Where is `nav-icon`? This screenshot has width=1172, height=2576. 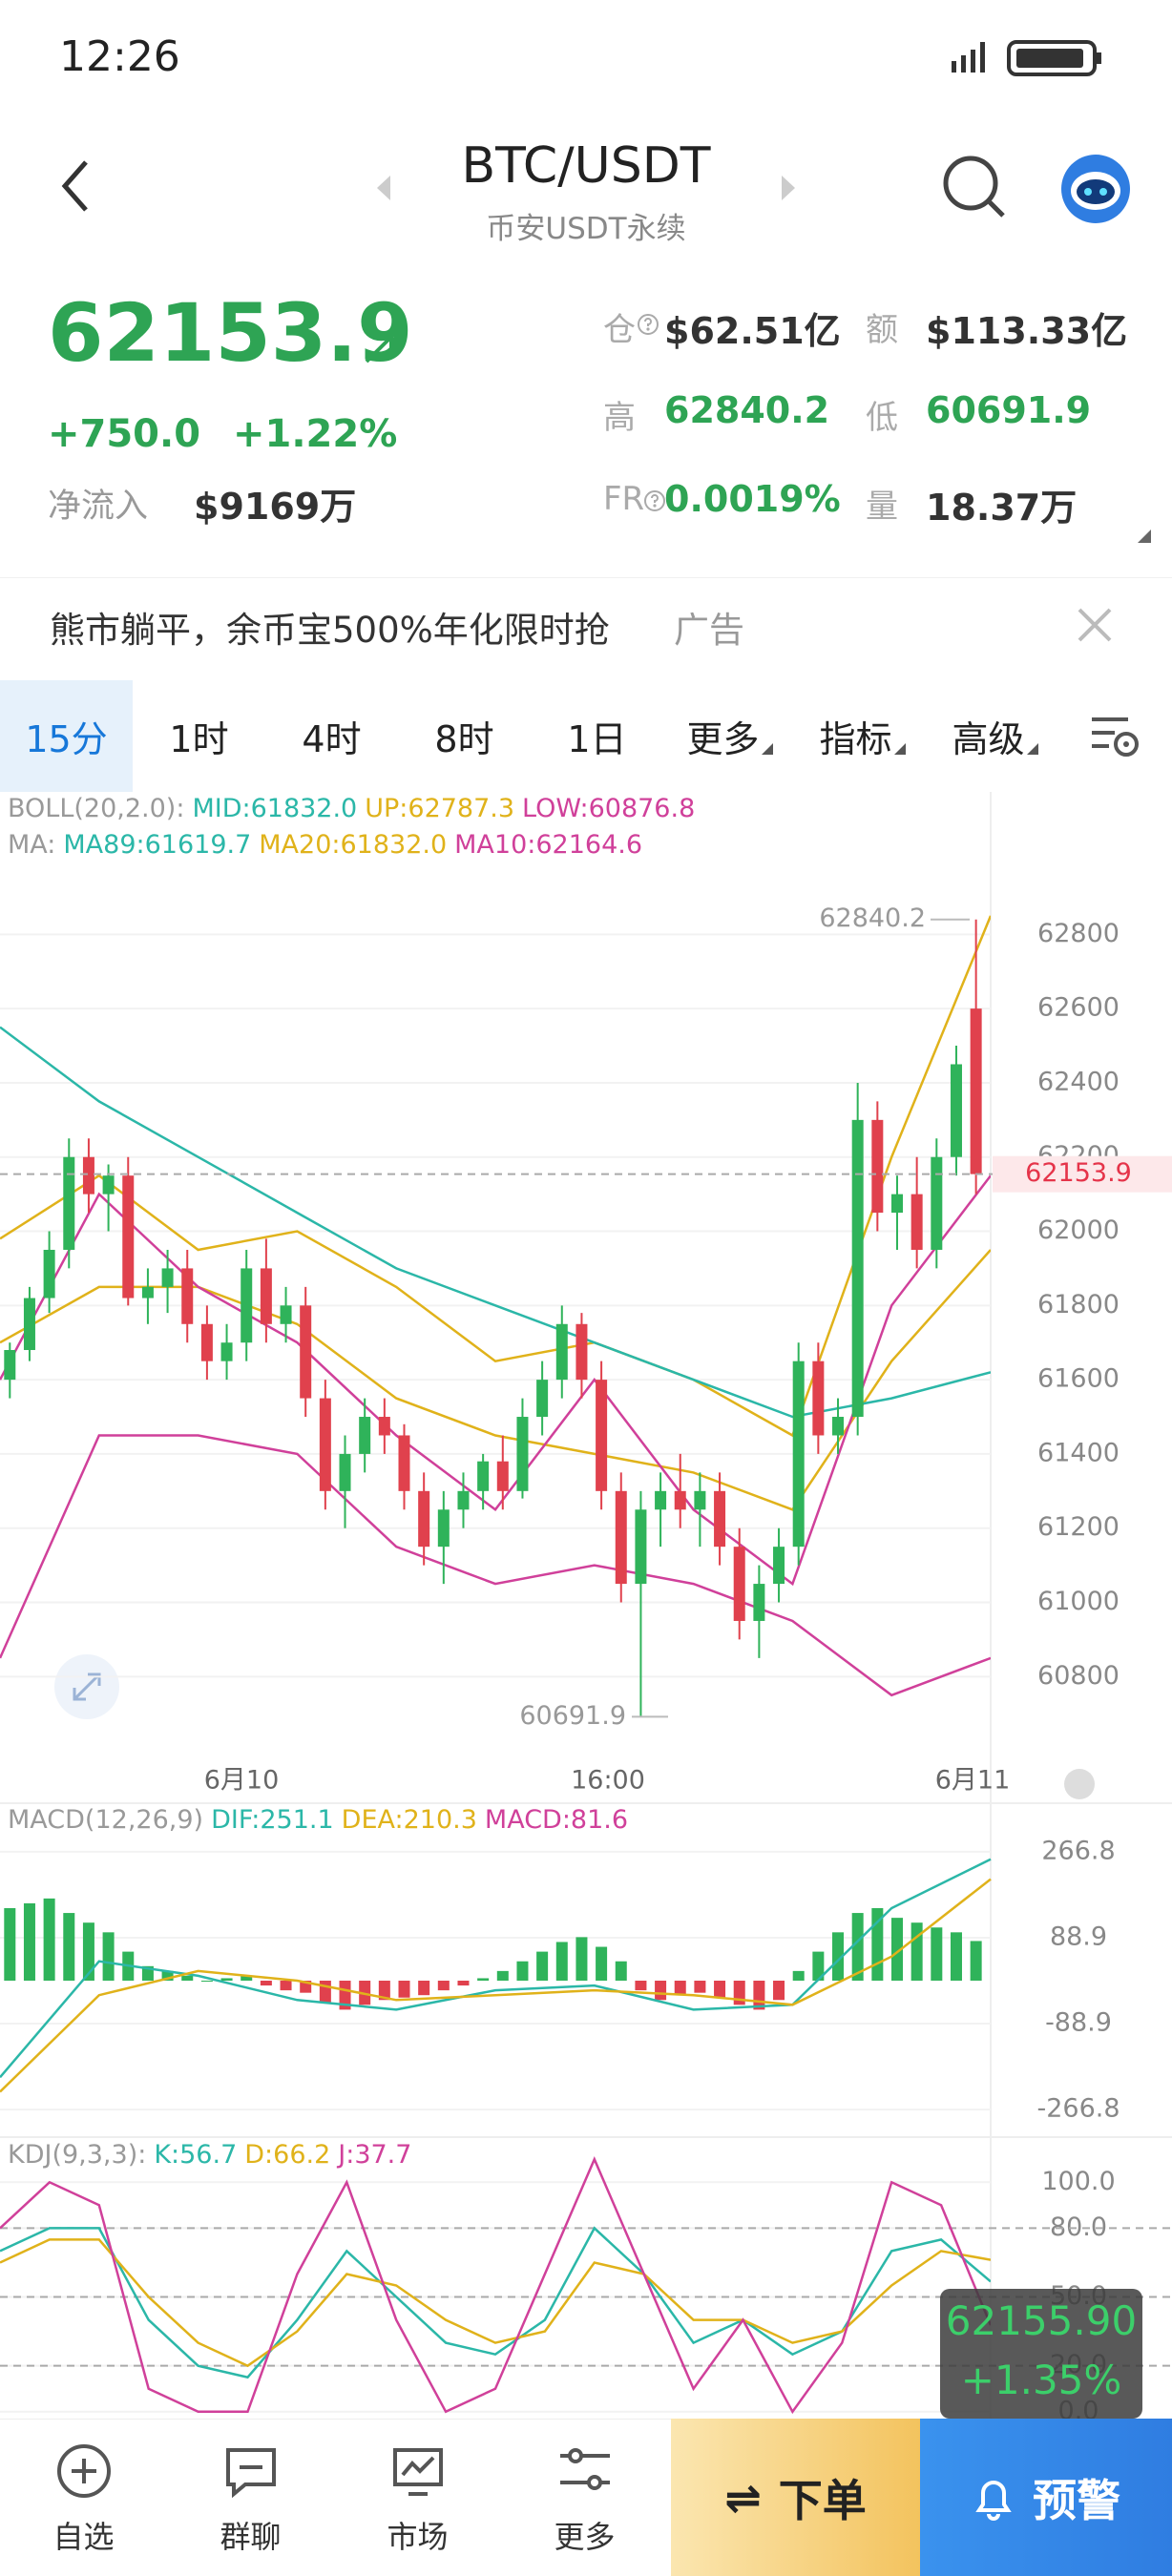
nav-icon is located at coordinates (417, 2472).